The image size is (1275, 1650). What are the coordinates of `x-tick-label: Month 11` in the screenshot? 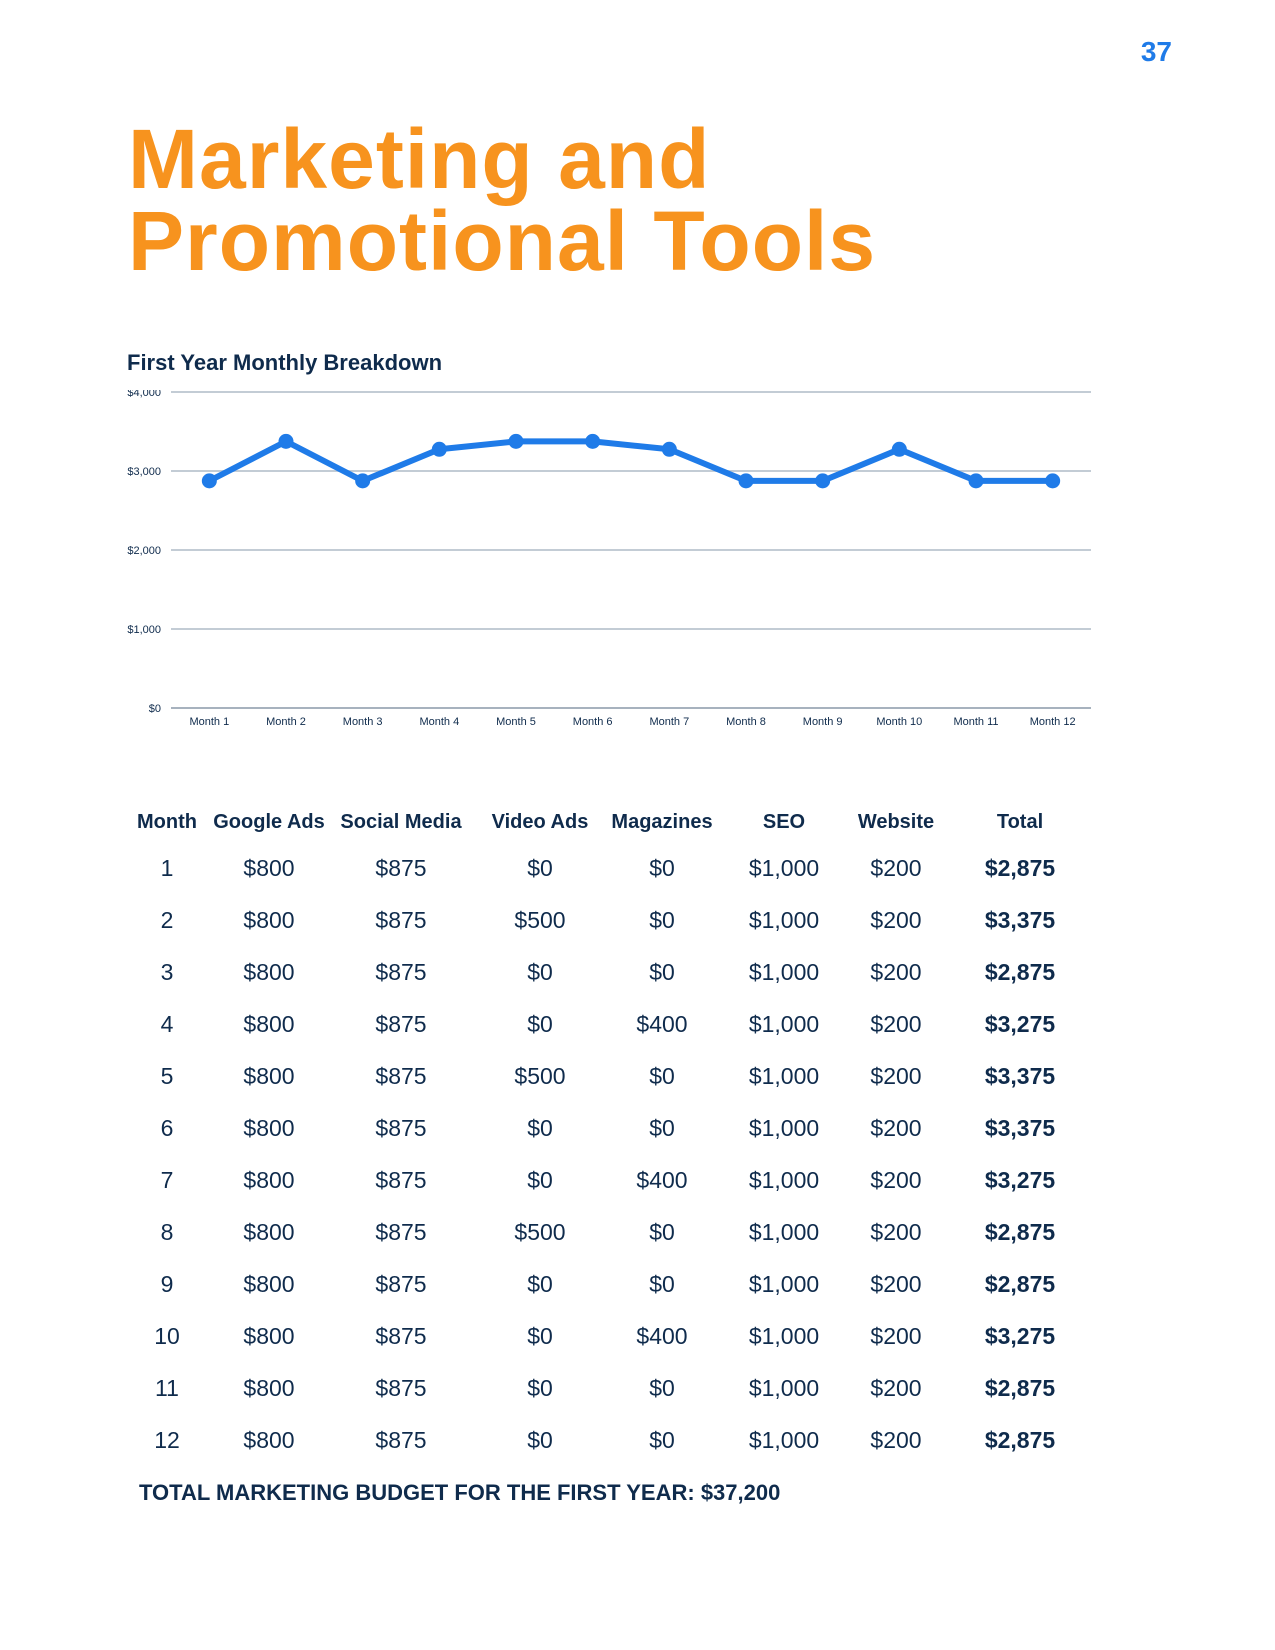 It's located at (975, 722).